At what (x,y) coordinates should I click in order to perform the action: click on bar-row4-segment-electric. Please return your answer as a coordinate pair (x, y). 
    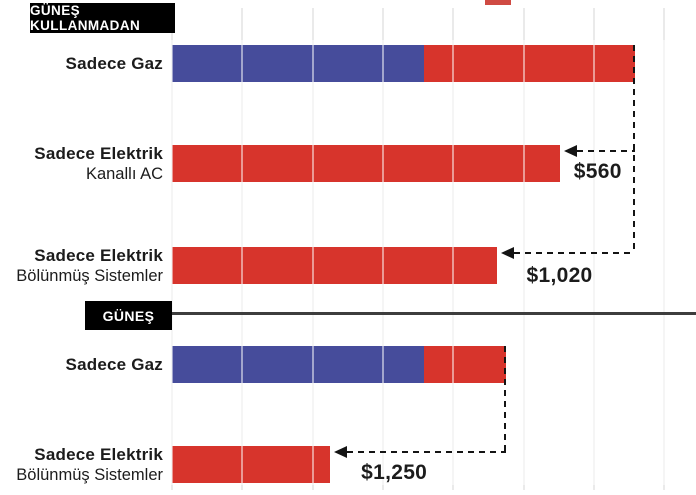
    Looking at the image, I should click on (251, 464).